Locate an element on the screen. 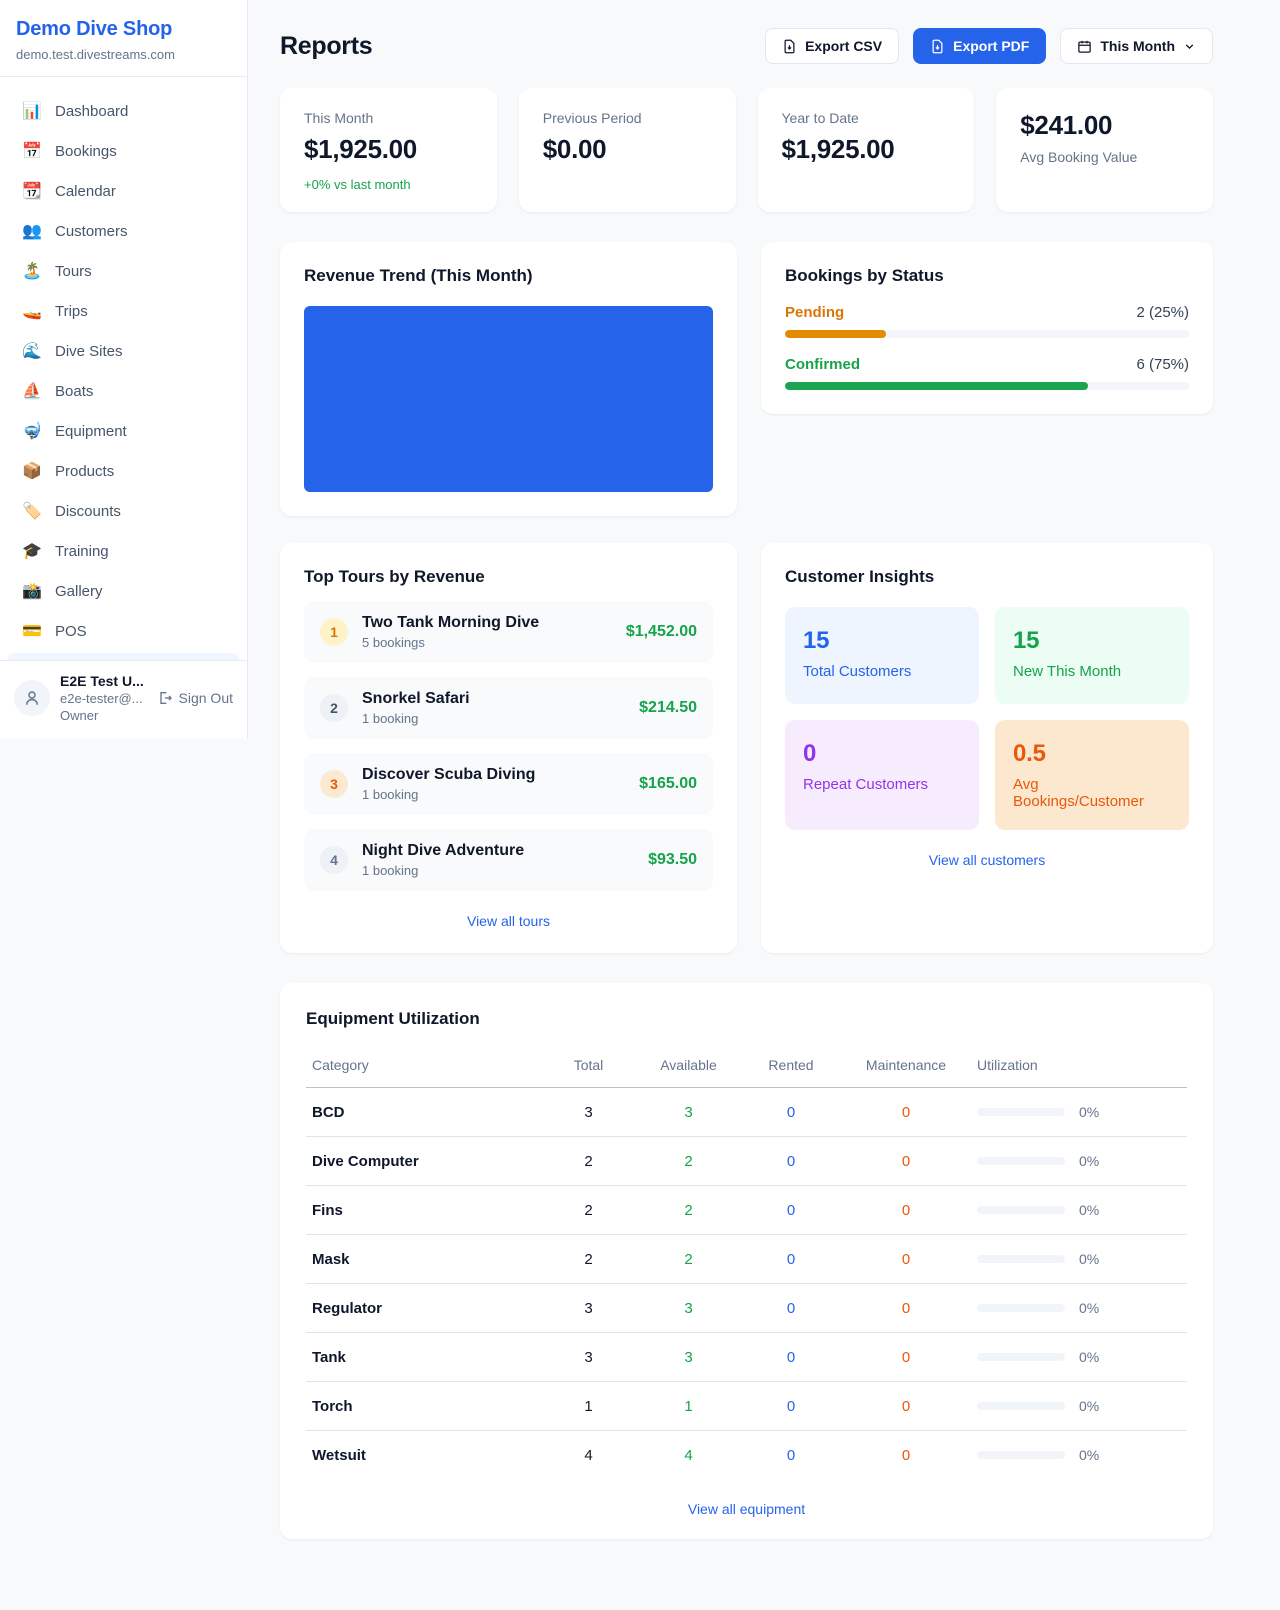 This screenshot has height=1610, width=1280. tour-revenue: $214.50 is located at coordinates (668, 707).